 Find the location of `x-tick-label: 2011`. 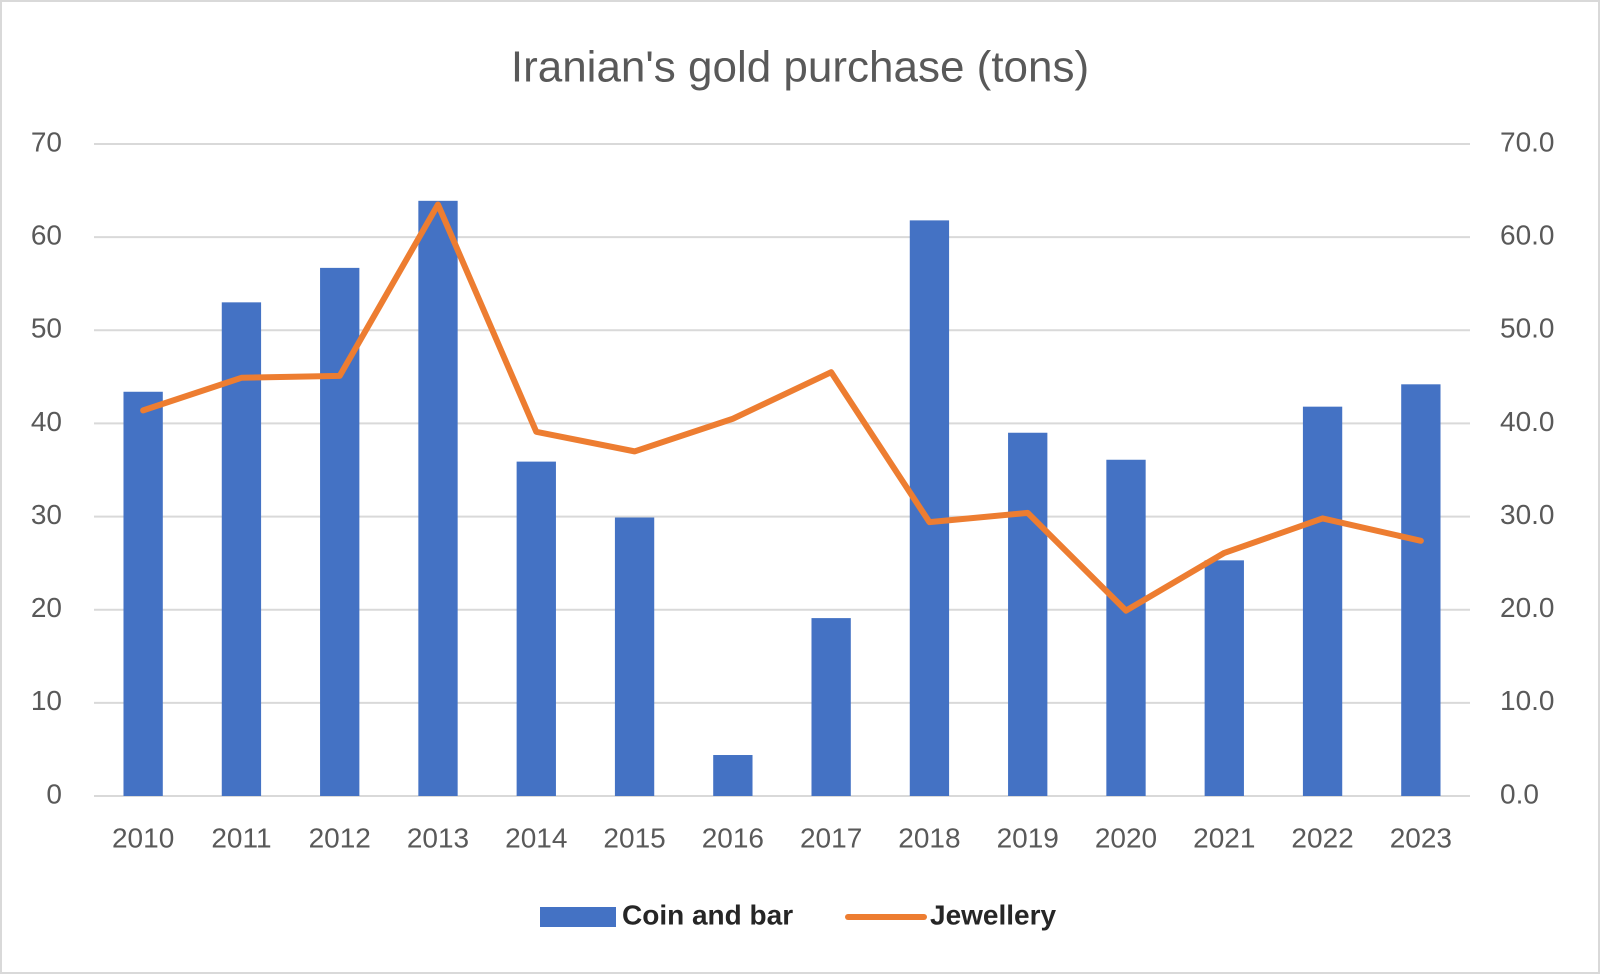

x-tick-label: 2011 is located at coordinates (241, 837).